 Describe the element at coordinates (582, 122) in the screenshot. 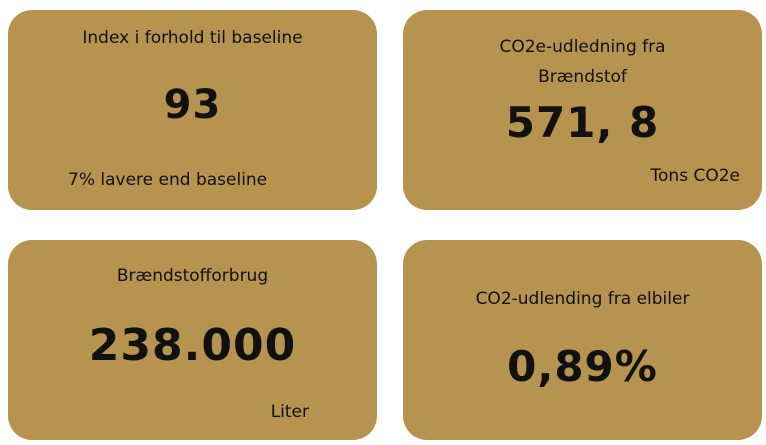

I see `card-value: 571, 8` at that location.